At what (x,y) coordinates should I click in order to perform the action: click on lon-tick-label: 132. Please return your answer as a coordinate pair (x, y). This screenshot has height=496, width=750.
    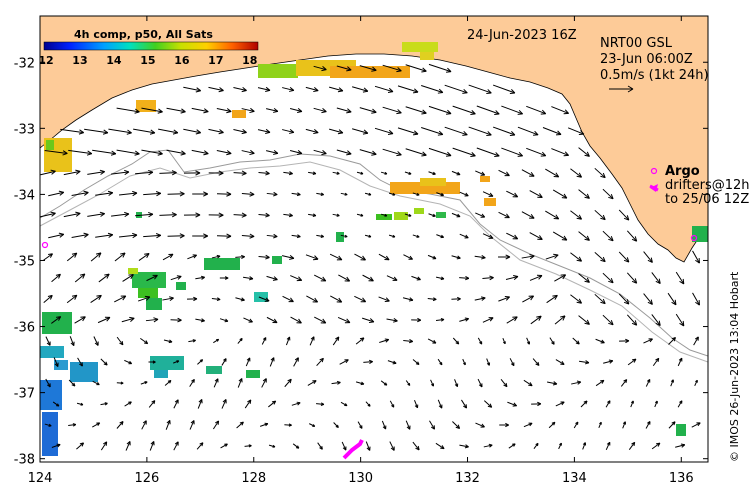
    Looking at the image, I should click on (467, 478).